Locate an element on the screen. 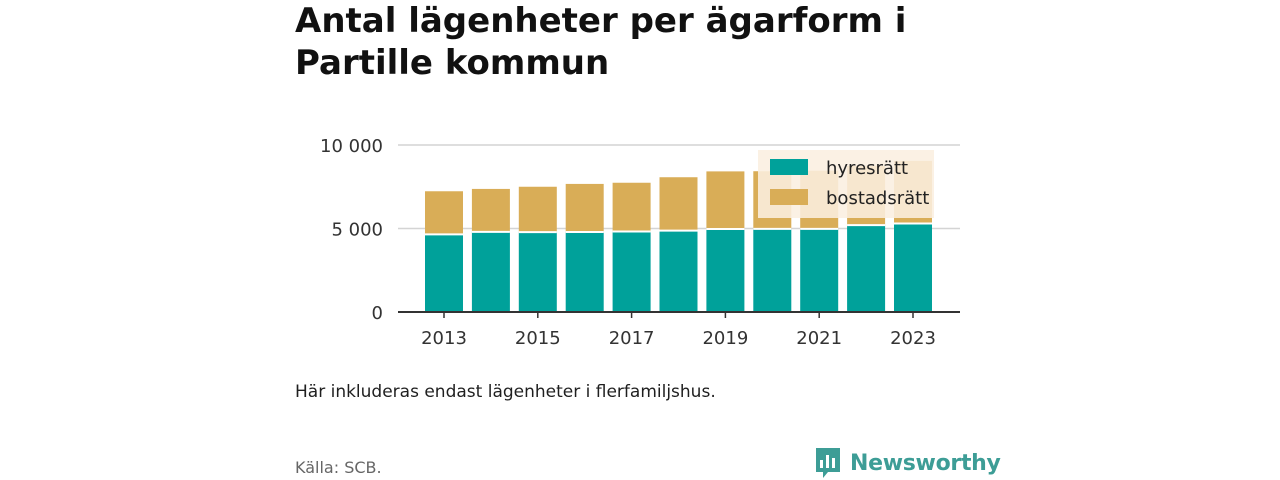  brand-name: Newsworthy is located at coordinates (925, 463).